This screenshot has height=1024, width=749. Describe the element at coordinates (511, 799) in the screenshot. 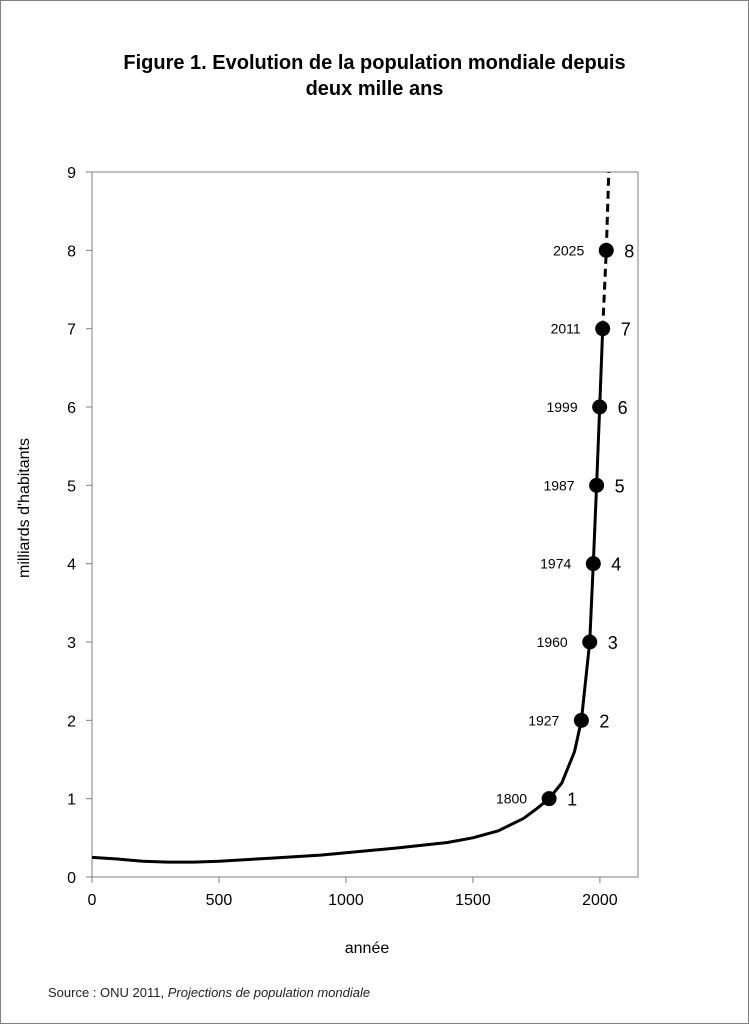

I see `milestone-year-label: 1800` at that location.